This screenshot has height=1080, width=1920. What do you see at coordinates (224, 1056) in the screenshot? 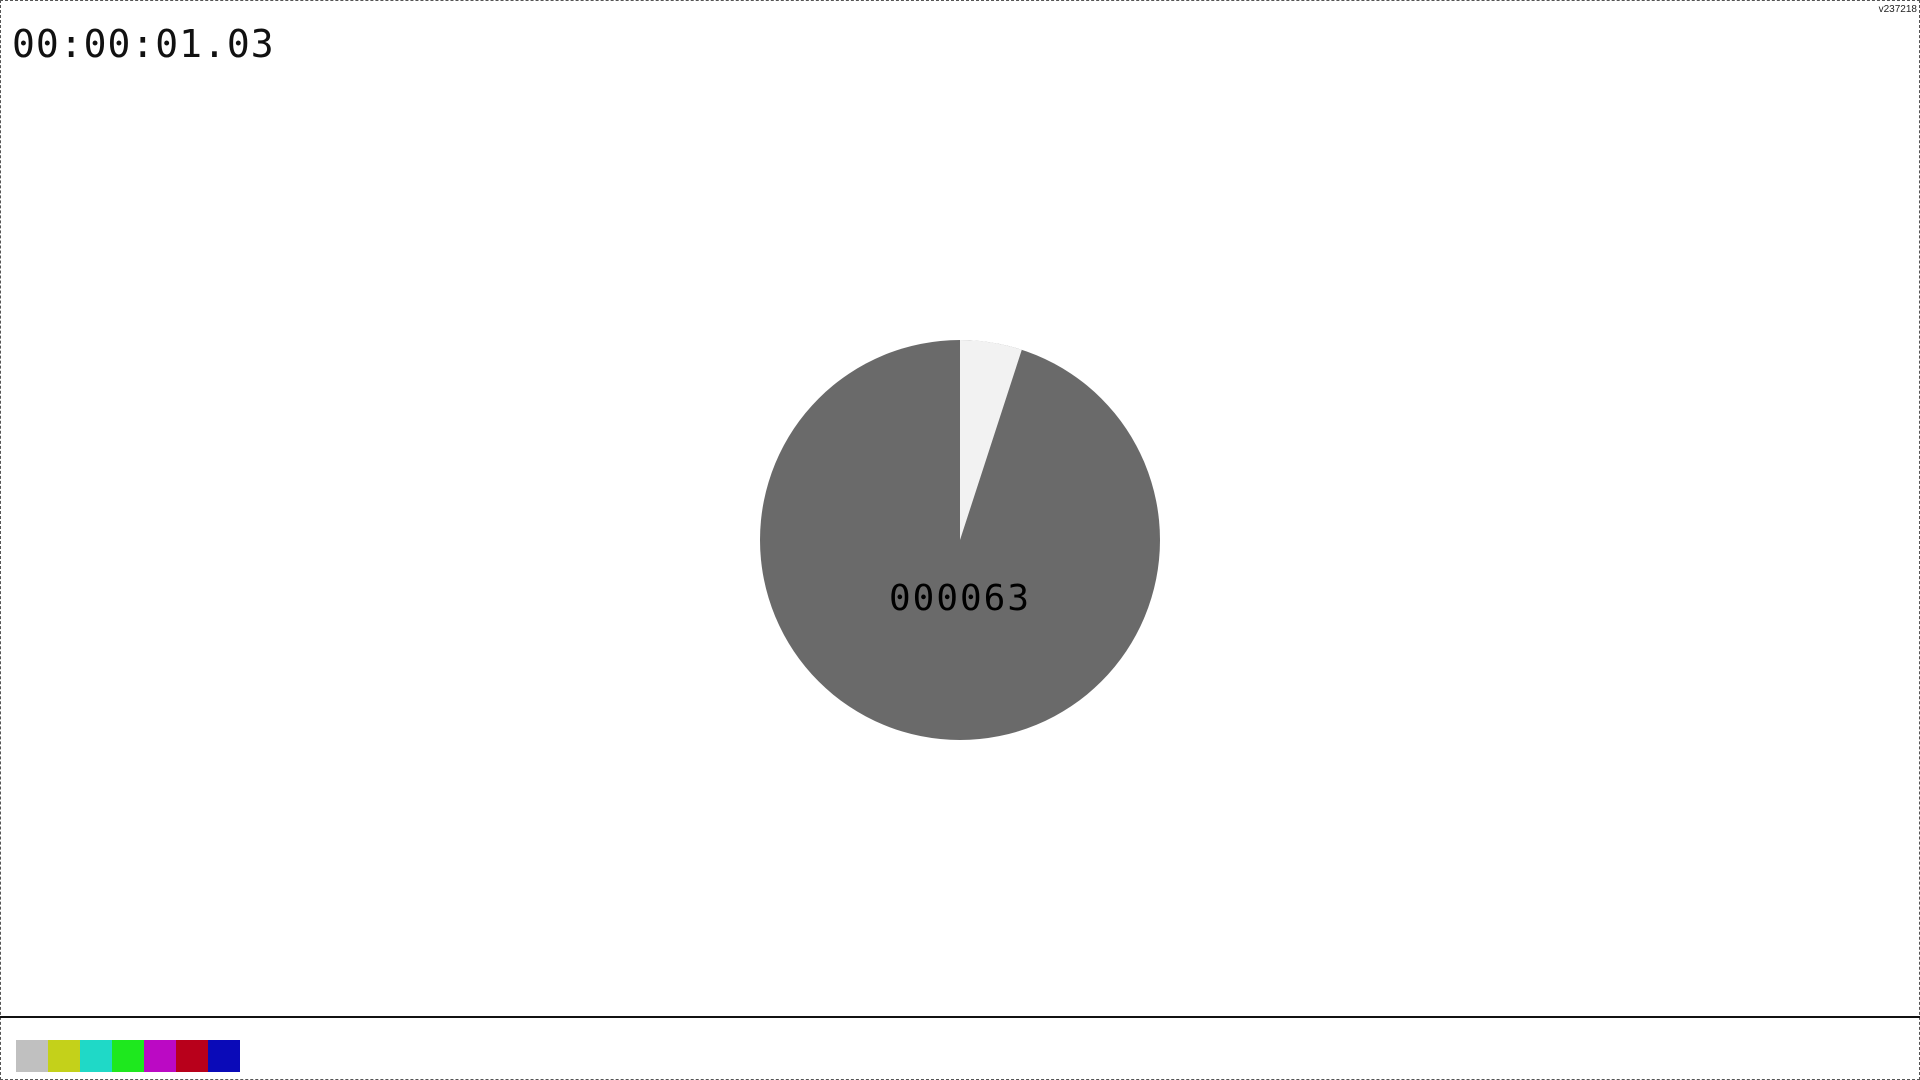
I see `color-bar-blue` at bounding box center [224, 1056].